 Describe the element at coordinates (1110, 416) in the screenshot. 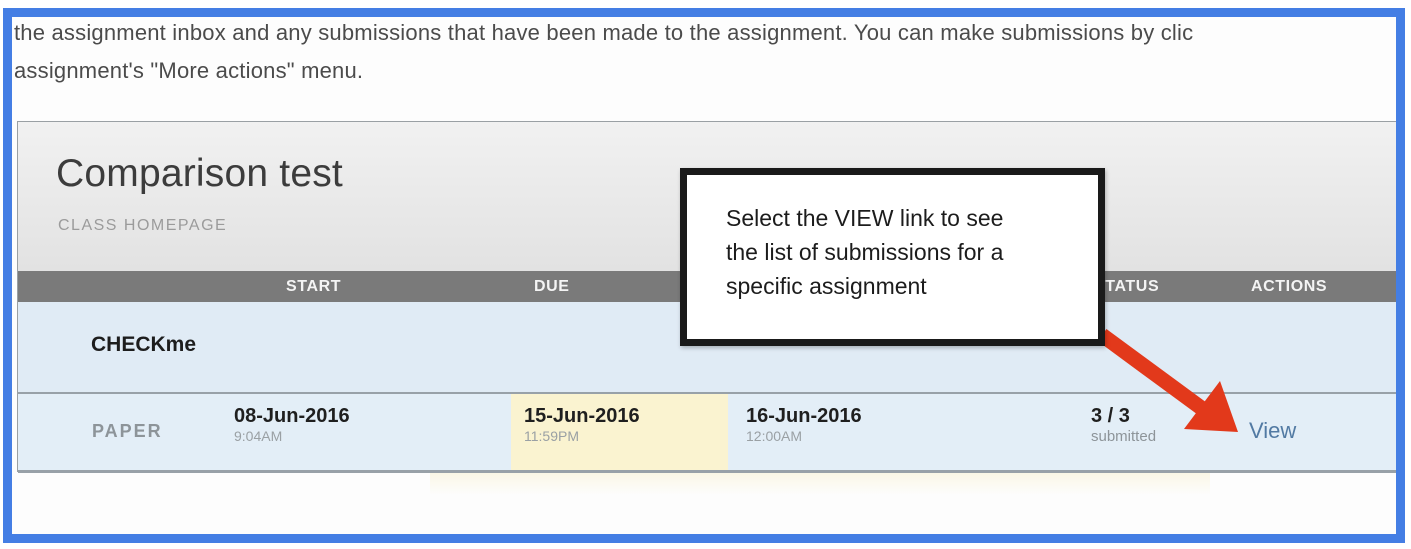

I see `status-count: 3 / 3` at that location.